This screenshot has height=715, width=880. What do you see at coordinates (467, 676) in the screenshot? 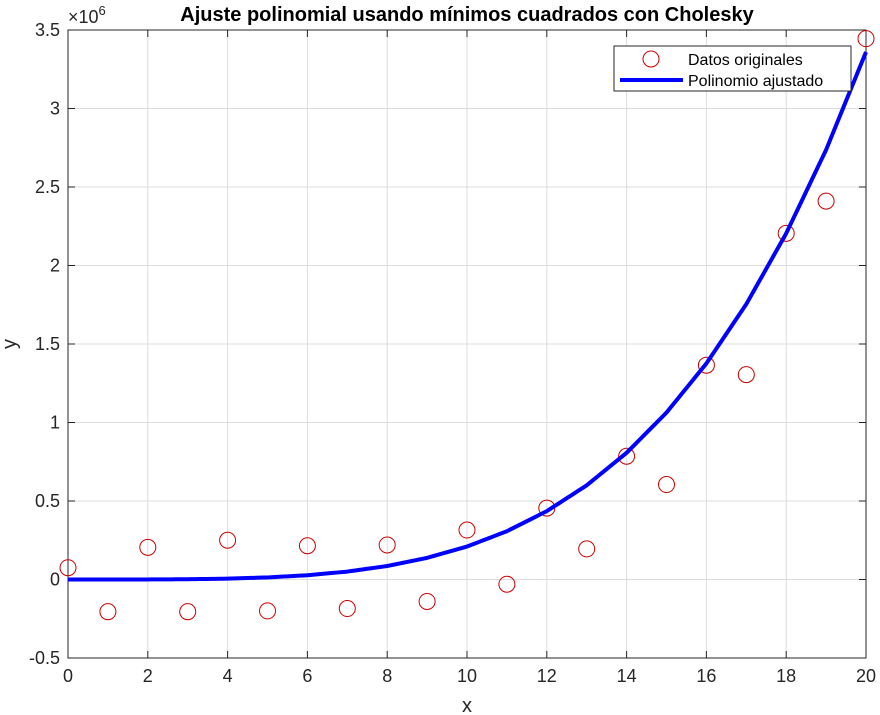
I see `x-tick-label: 10` at bounding box center [467, 676].